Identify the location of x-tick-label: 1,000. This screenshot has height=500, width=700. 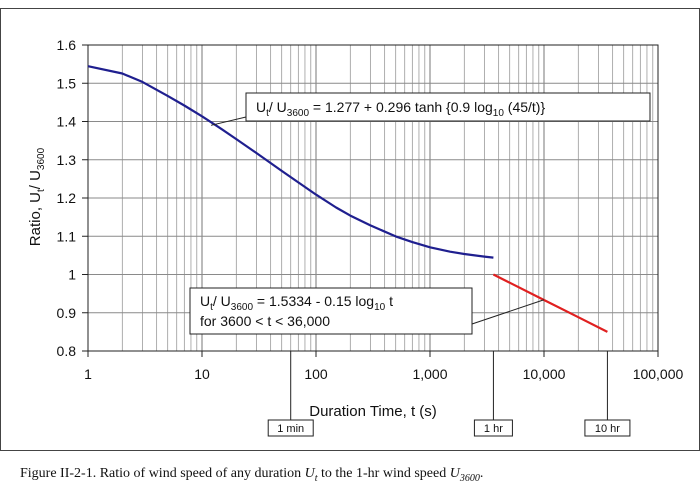
(429, 374).